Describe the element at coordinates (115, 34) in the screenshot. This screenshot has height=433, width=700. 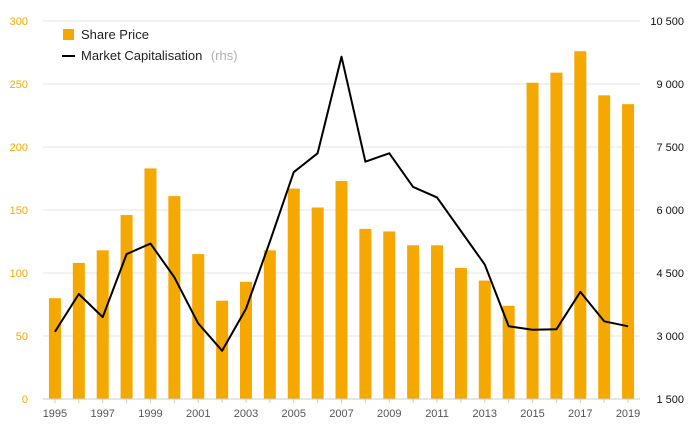
I see `legend-label-share-price: Share Price` at that location.